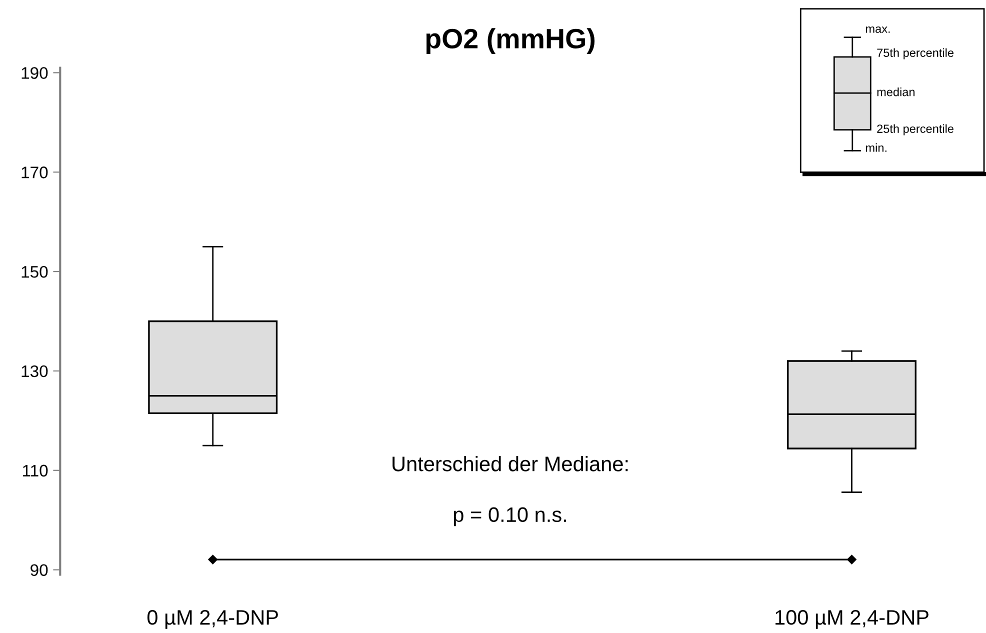 Image resolution: width=986 pixels, height=633 pixels. I want to click on y-tick-label: 130, so click(35, 371).